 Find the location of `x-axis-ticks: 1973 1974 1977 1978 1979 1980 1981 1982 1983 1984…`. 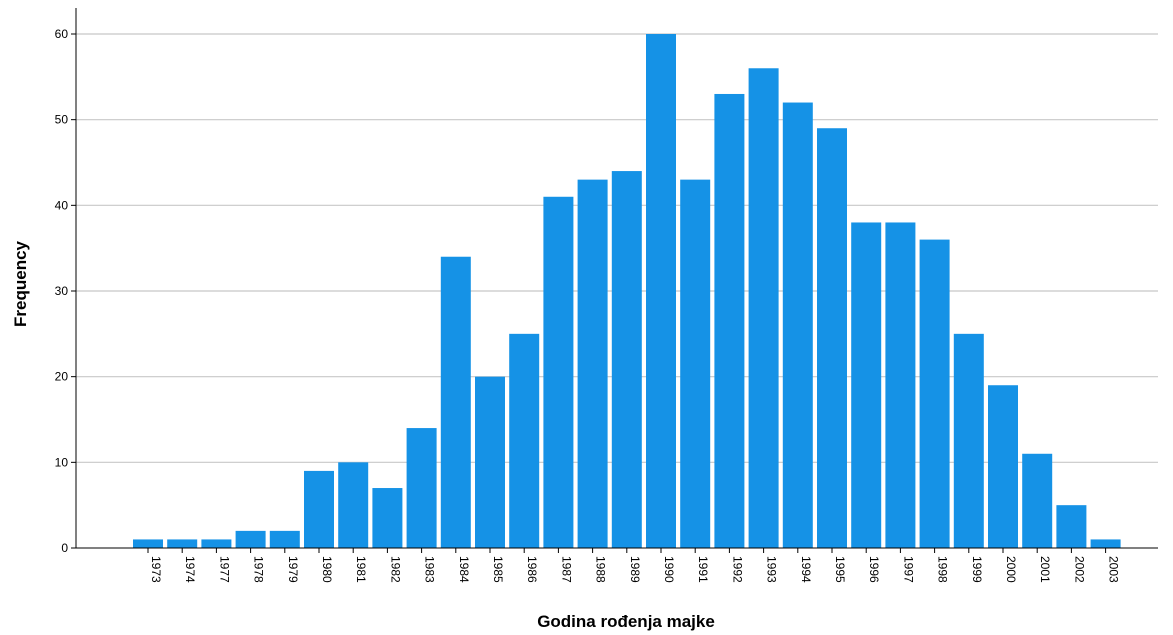

x-axis-ticks: 1973 1974 1977 1978 1979 1980 1981 1982 1983 1984… is located at coordinates (634, 565).